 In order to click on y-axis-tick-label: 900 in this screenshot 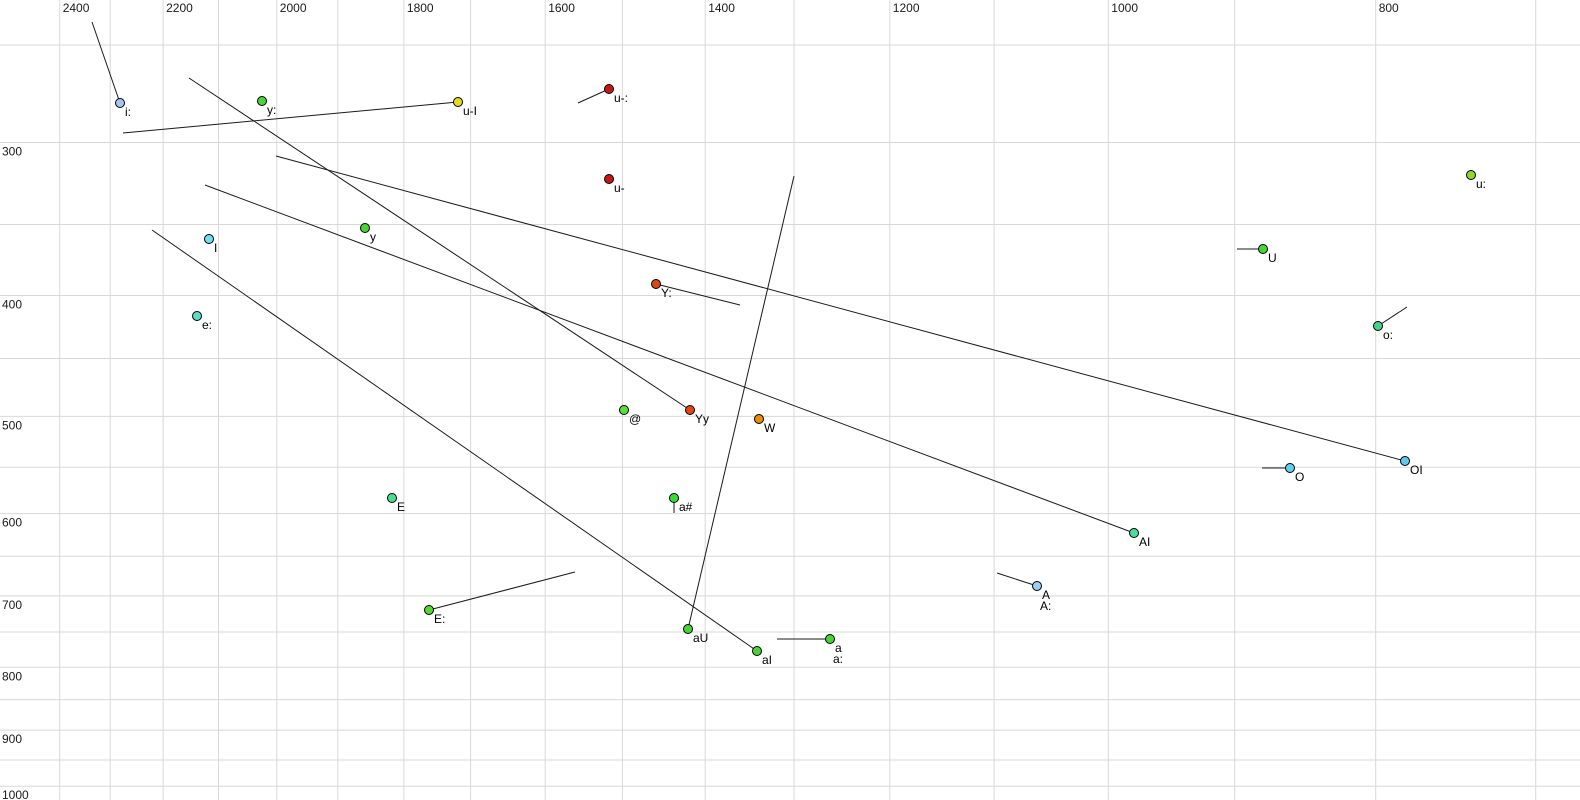, I will do `click(12, 739)`.